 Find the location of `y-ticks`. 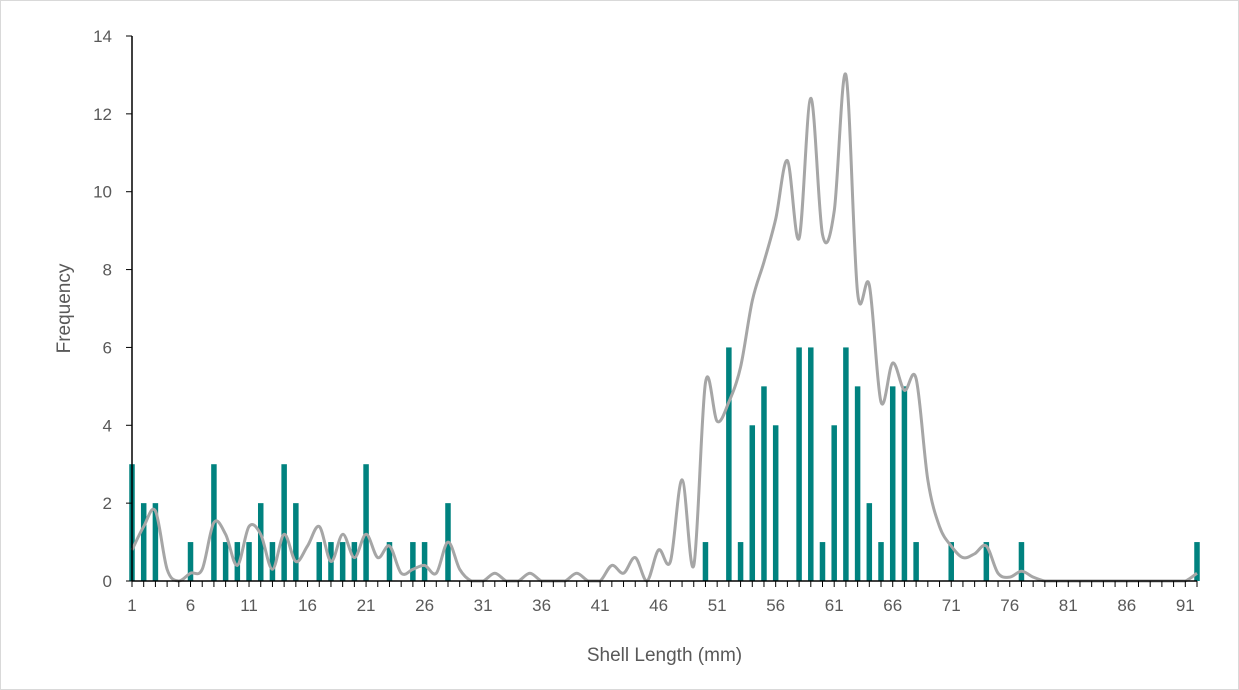

y-ticks is located at coordinates (129, 308).